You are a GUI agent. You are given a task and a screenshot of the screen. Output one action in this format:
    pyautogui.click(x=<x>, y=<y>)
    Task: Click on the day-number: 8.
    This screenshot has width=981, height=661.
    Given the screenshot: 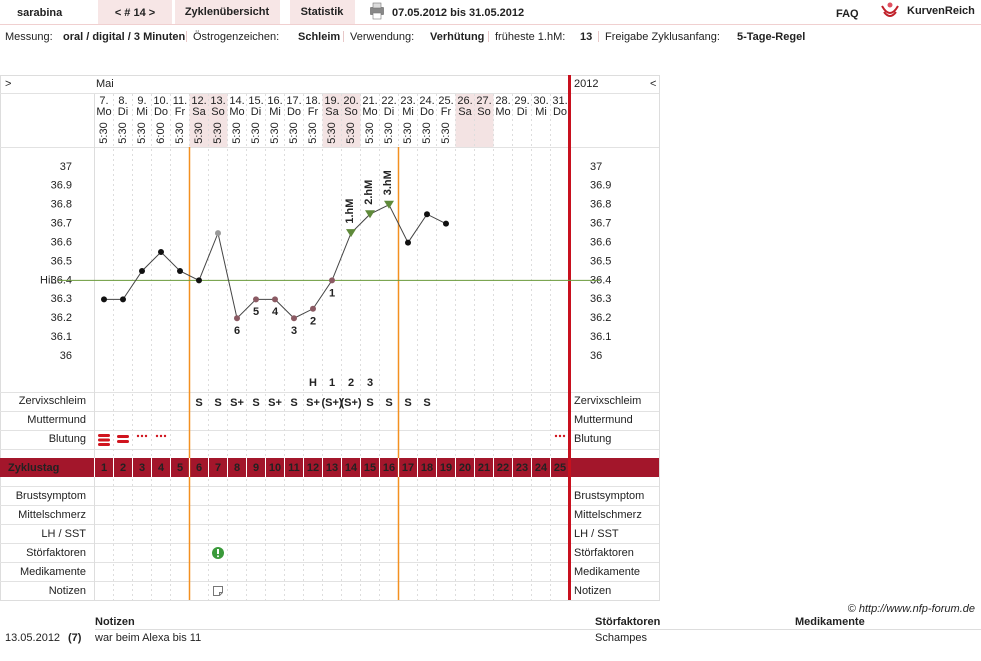 What is the action you would take?
    pyautogui.click(x=122, y=101)
    